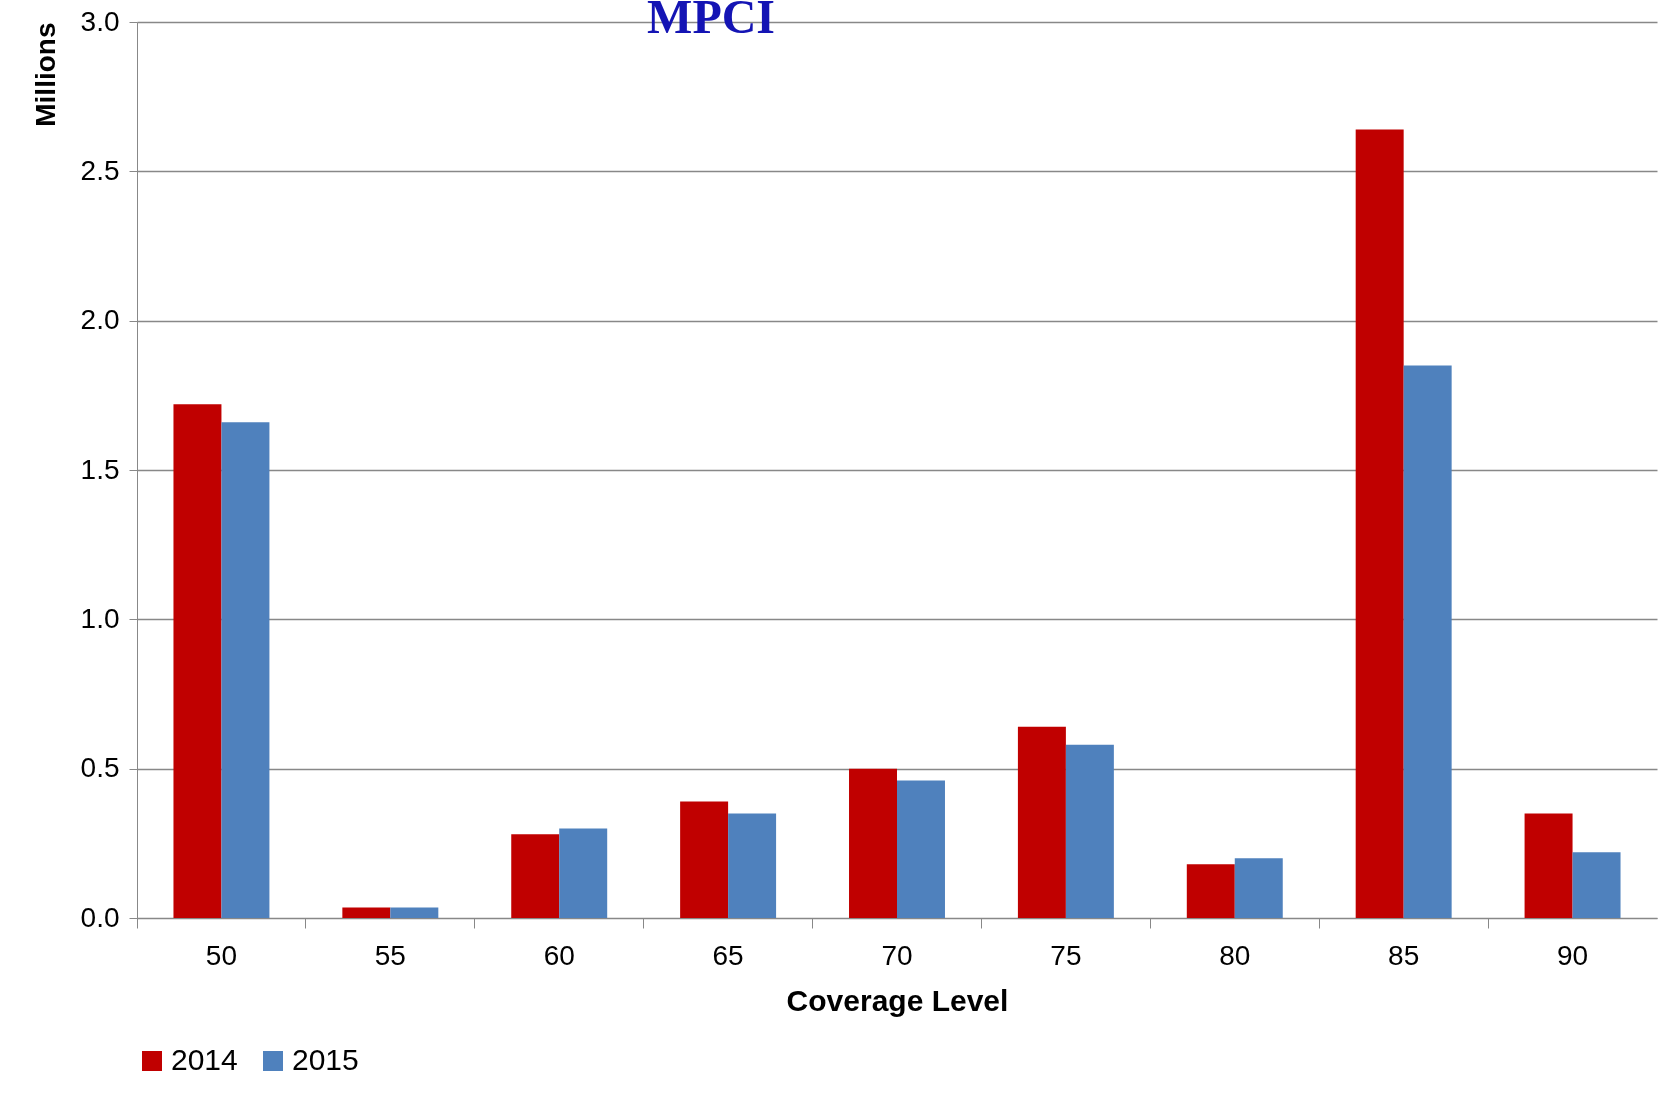 This screenshot has width=1658, height=1113. Describe the element at coordinates (711, 21) in the screenshot. I see `chart-title: MPCI` at that location.